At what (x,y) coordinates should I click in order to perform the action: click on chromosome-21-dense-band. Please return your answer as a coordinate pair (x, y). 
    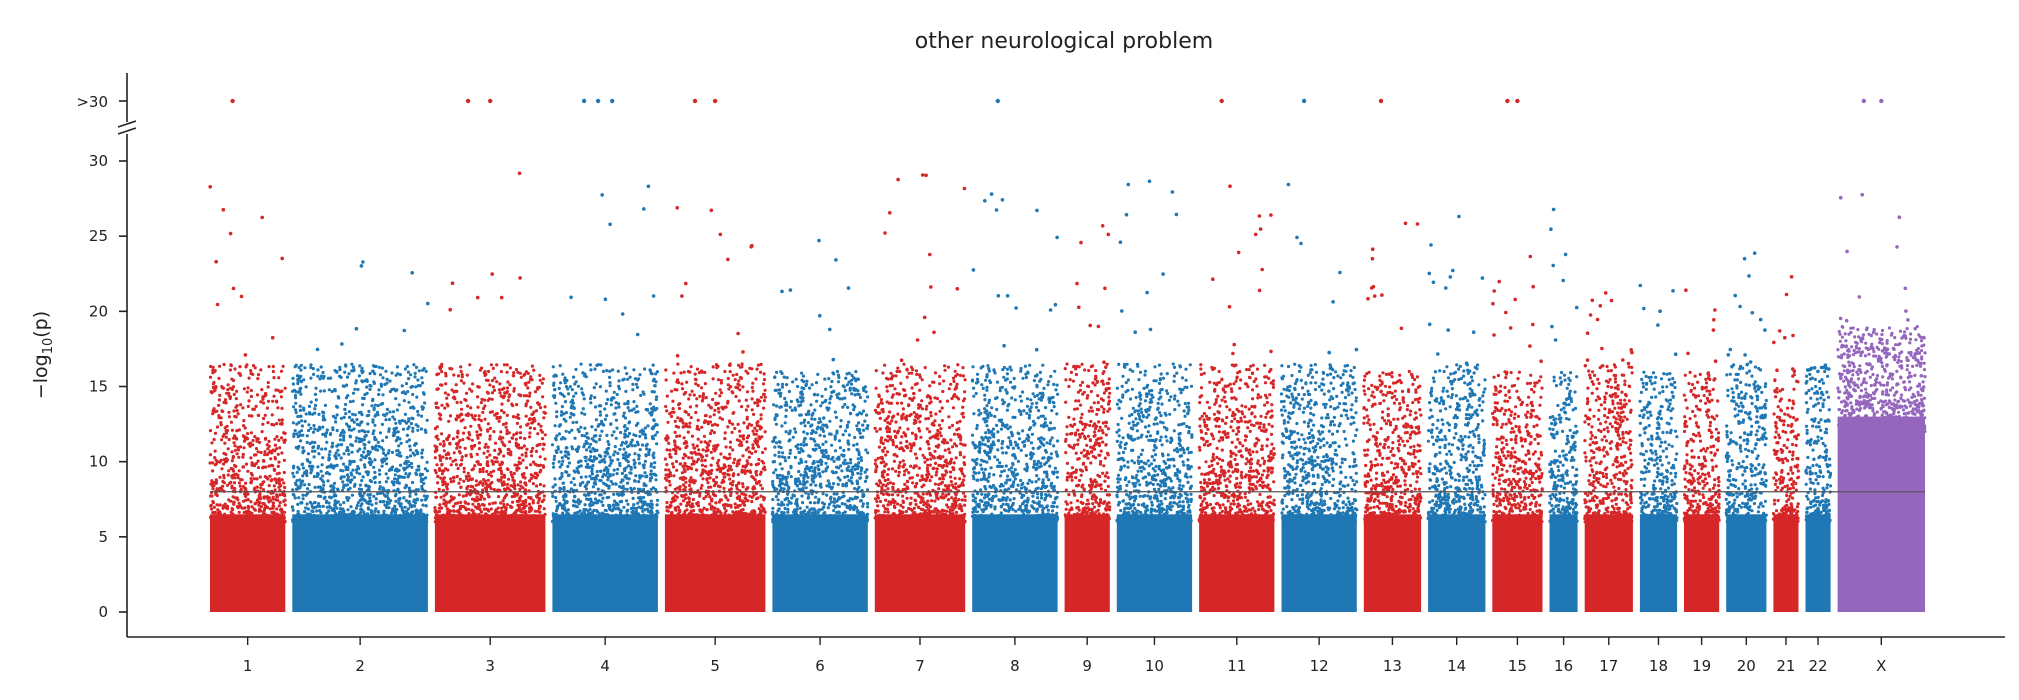
    Looking at the image, I should click on (1786, 563).